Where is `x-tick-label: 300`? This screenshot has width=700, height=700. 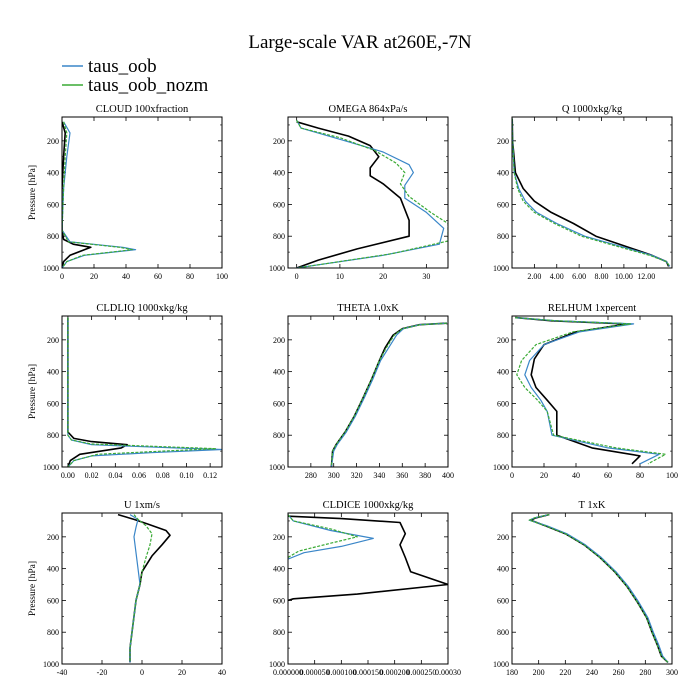 x-tick-label: 300 is located at coordinates (672, 672).